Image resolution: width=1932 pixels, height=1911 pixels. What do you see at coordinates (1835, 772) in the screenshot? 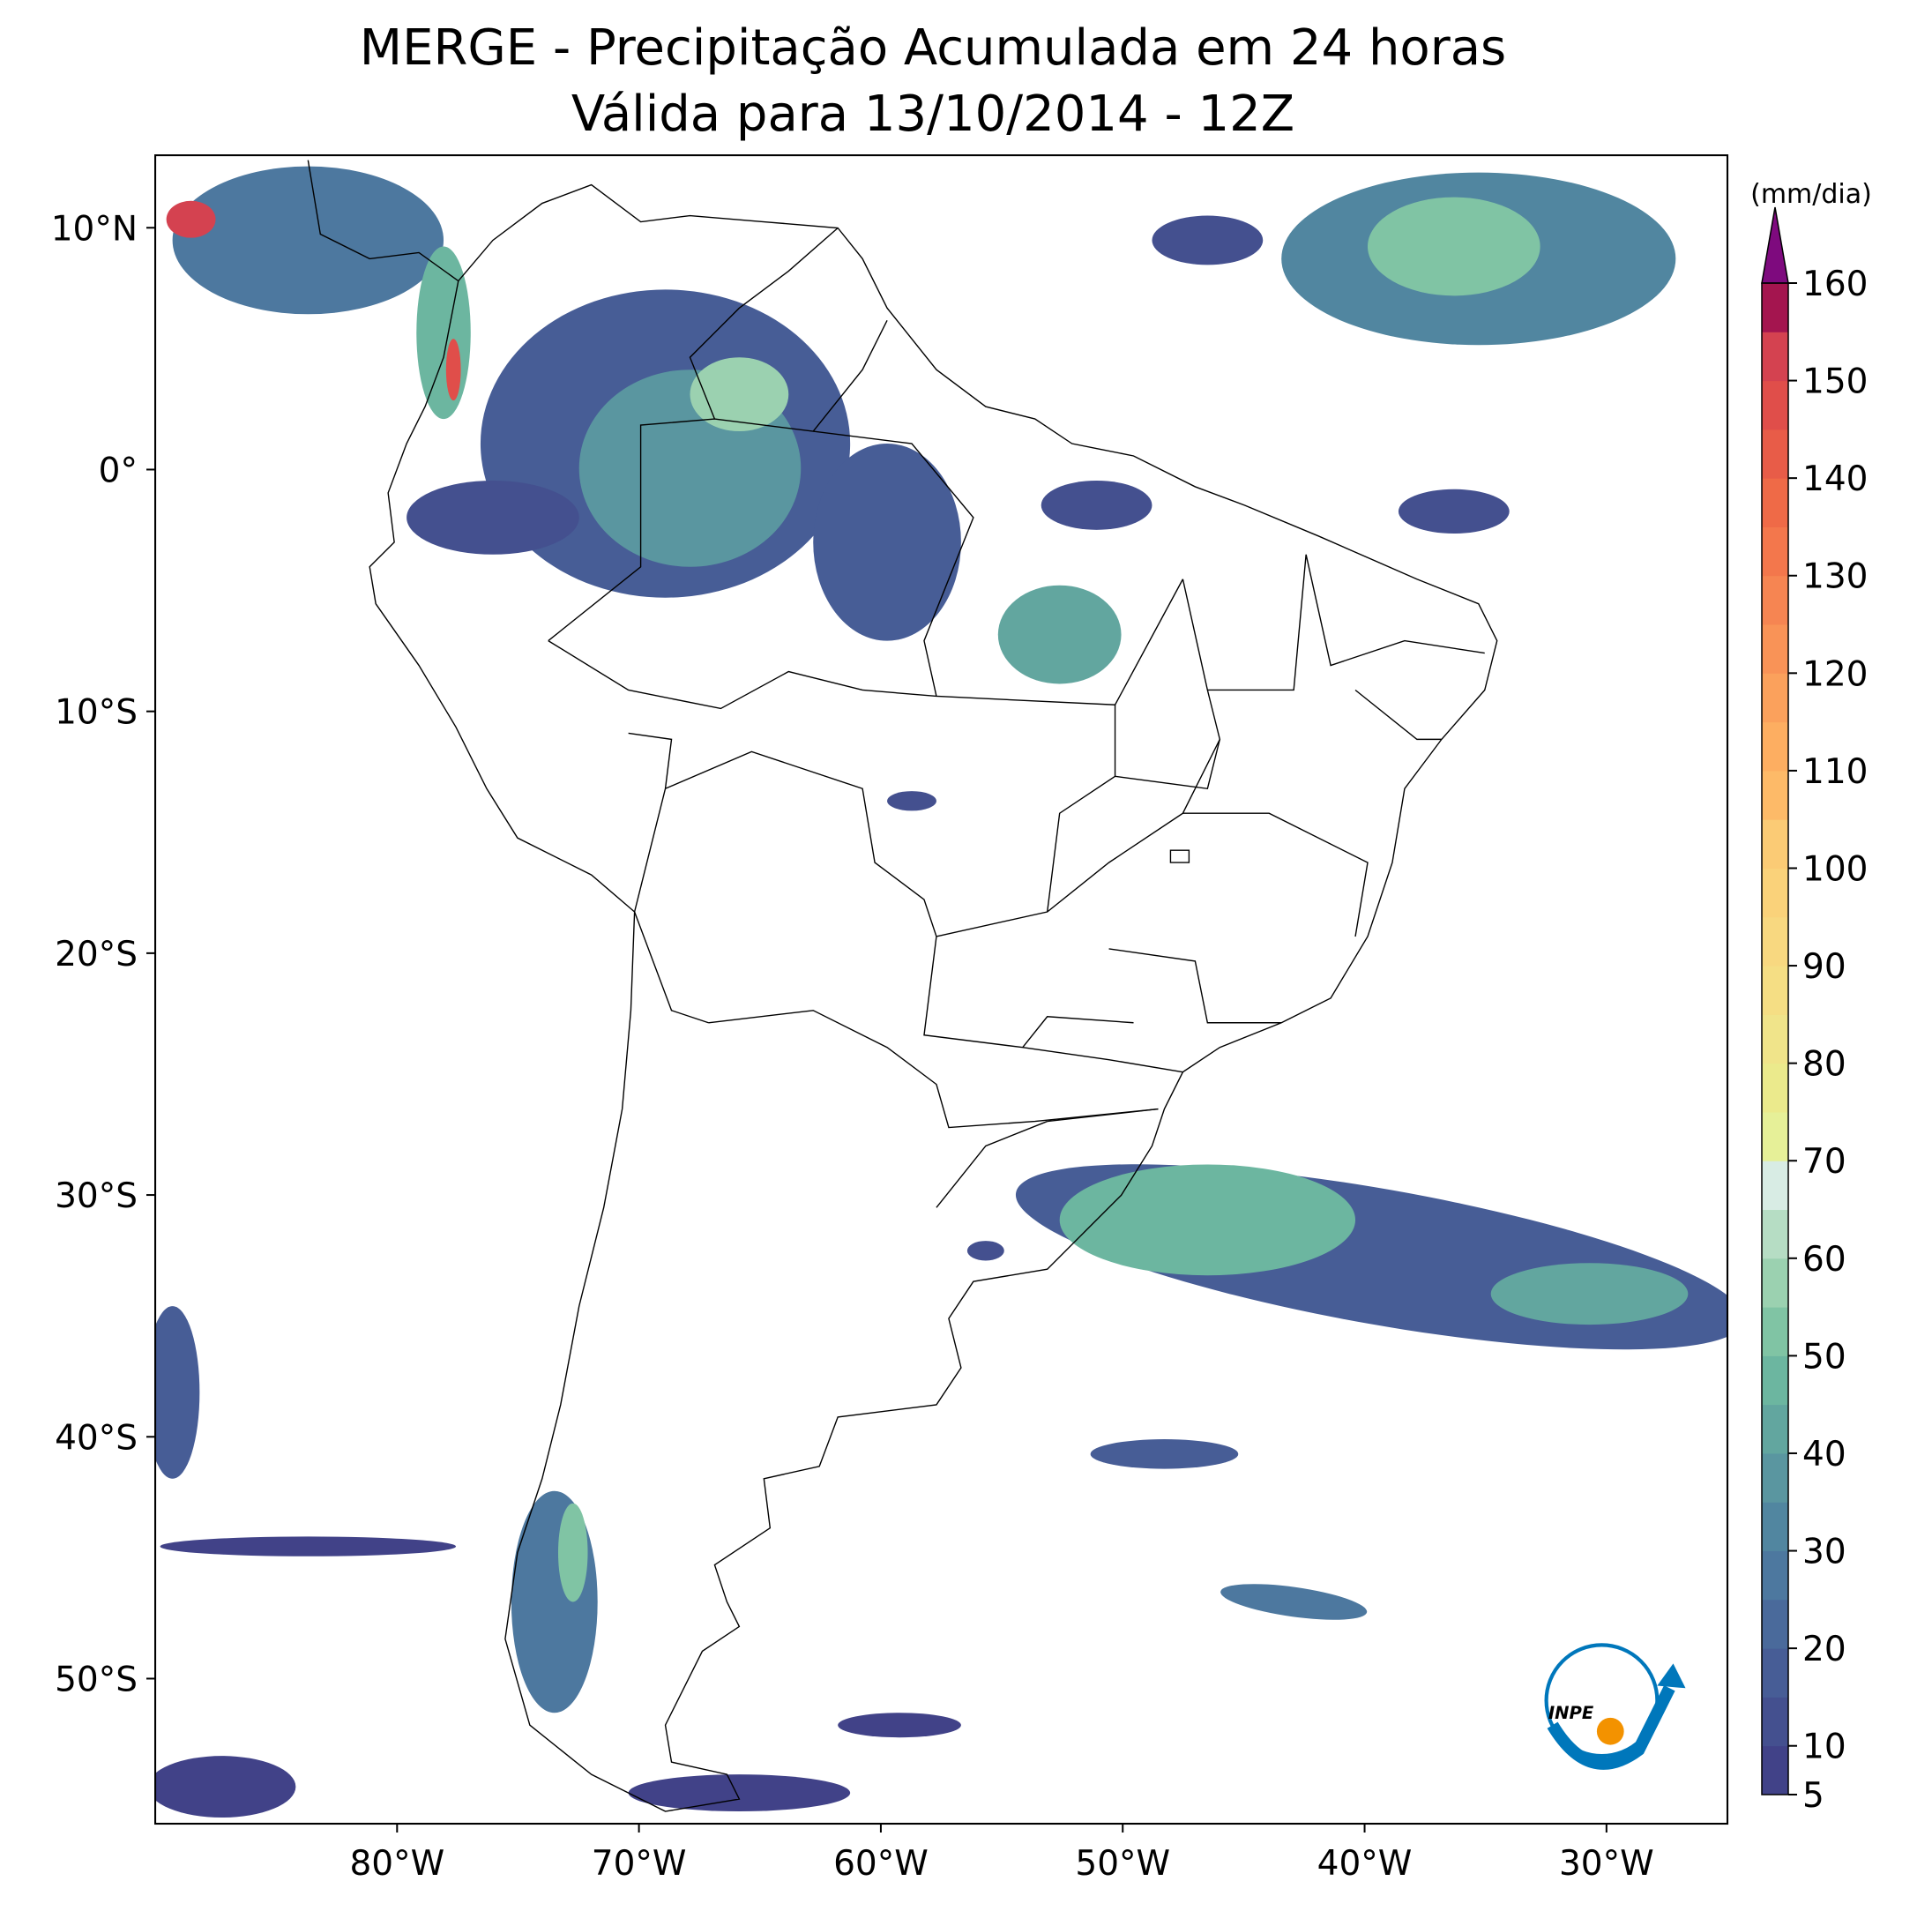
I see `colorbar-tick-label: 110` at bounding box center [1835, 772].